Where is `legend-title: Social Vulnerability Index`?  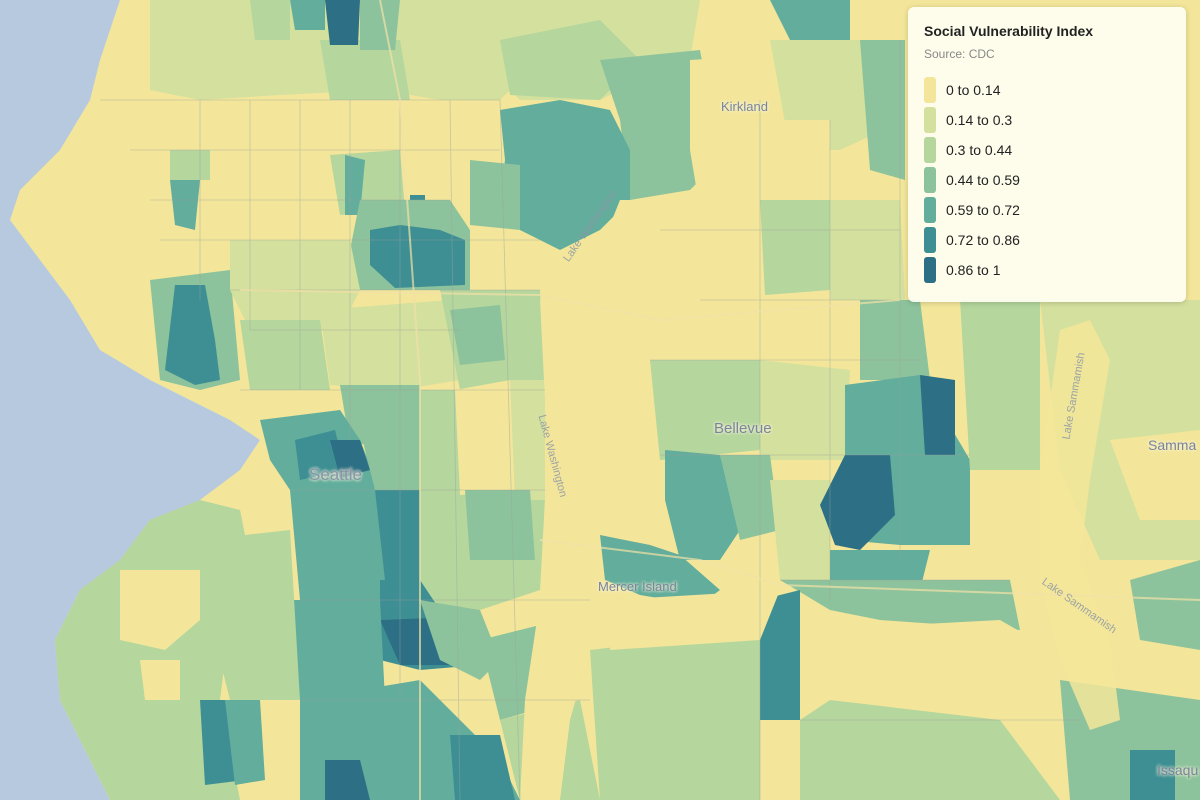 legend-title: Social Vulnerability Index is located at coordinates (1009, 31).